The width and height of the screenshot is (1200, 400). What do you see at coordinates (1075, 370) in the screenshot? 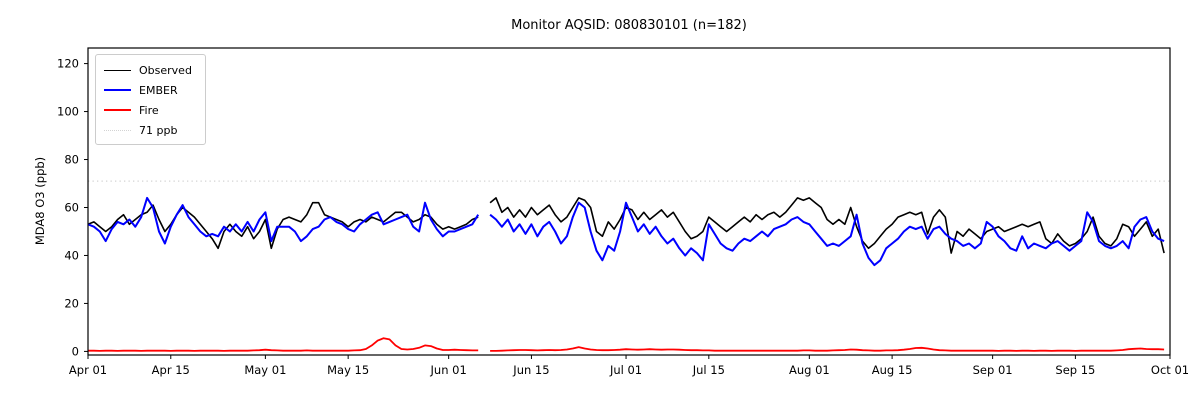
I see `x-tick-label: Sep 15` at bounding box center [1075, 370].